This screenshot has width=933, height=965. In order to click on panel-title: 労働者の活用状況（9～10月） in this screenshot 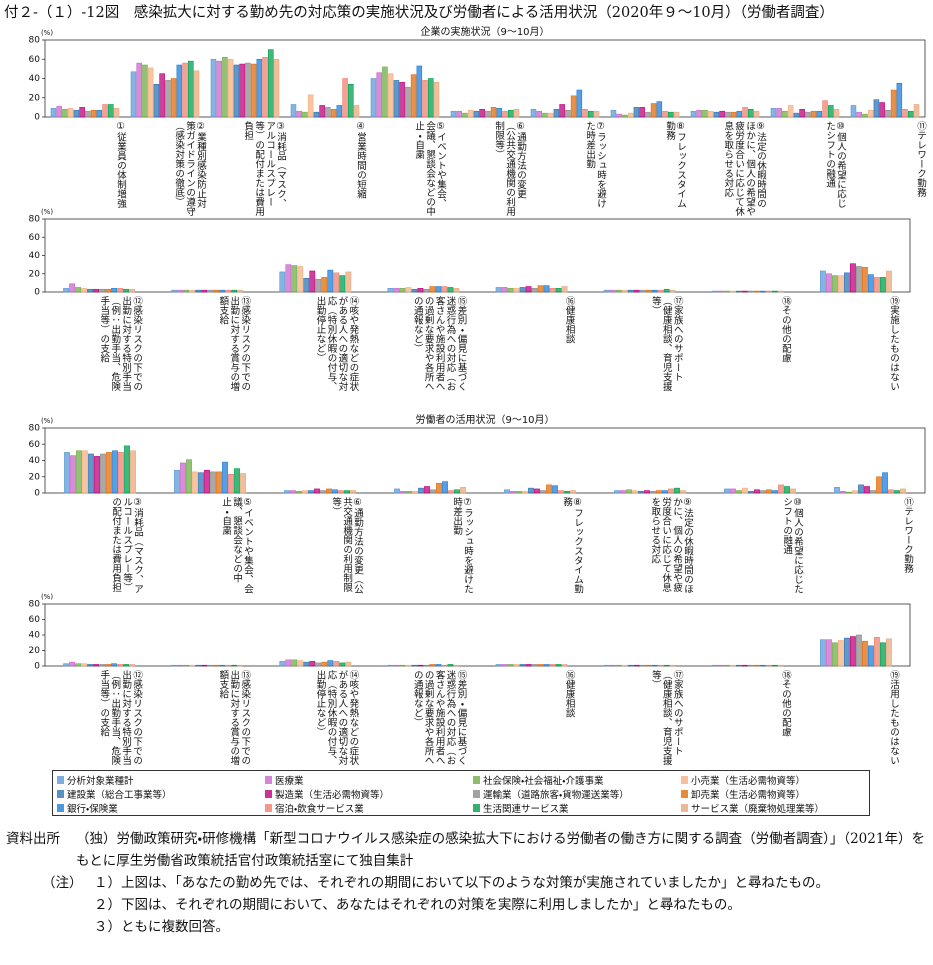, I will do `click(484, 419)`.